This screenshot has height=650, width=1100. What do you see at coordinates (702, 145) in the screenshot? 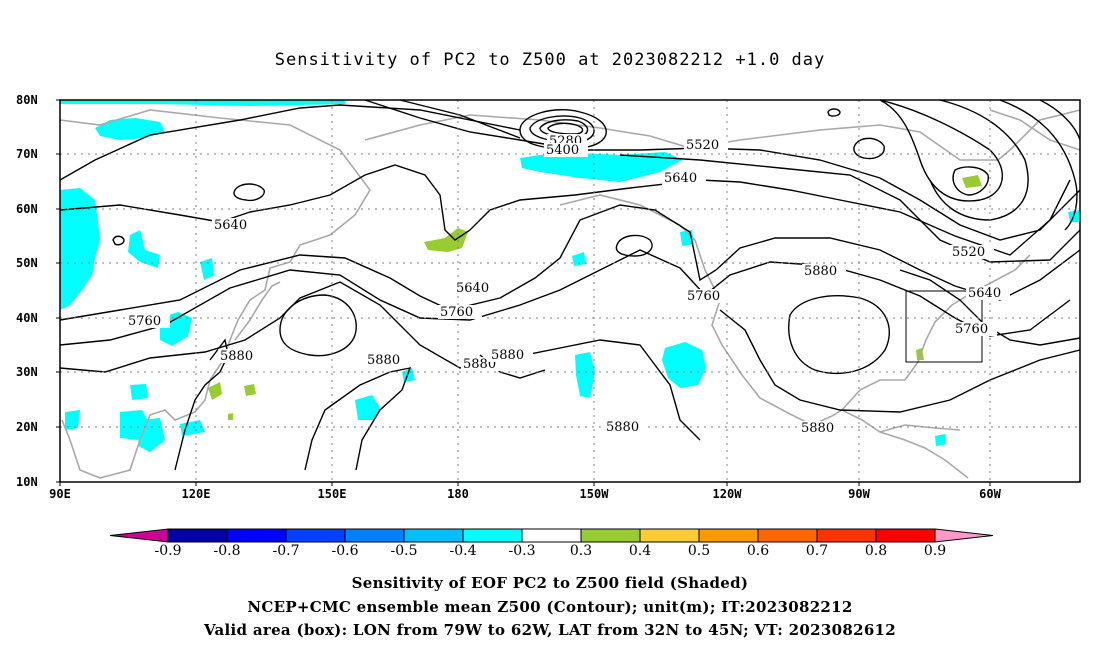
I see `contour-label: 5520` at bounding box center [702, 145].